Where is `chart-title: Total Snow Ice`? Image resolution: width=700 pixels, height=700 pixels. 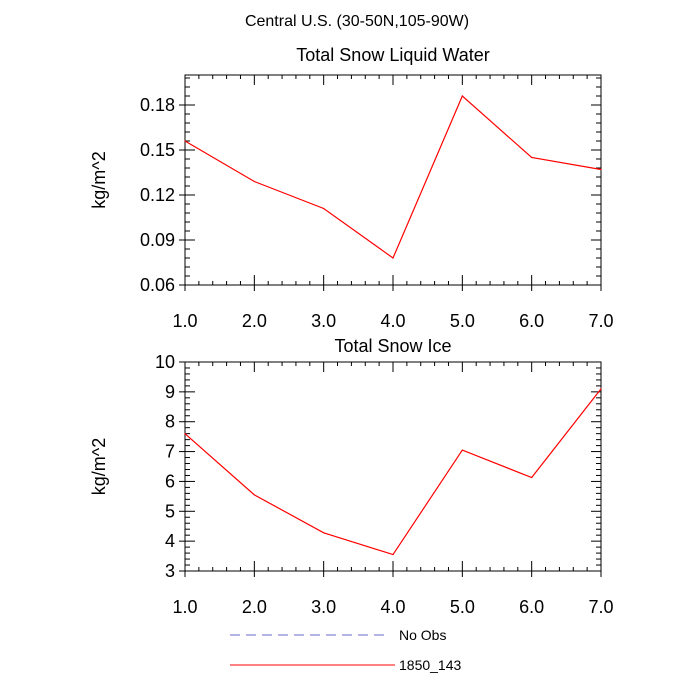 chart-title: Total Snow Ice is located at coordinates (392, 346).